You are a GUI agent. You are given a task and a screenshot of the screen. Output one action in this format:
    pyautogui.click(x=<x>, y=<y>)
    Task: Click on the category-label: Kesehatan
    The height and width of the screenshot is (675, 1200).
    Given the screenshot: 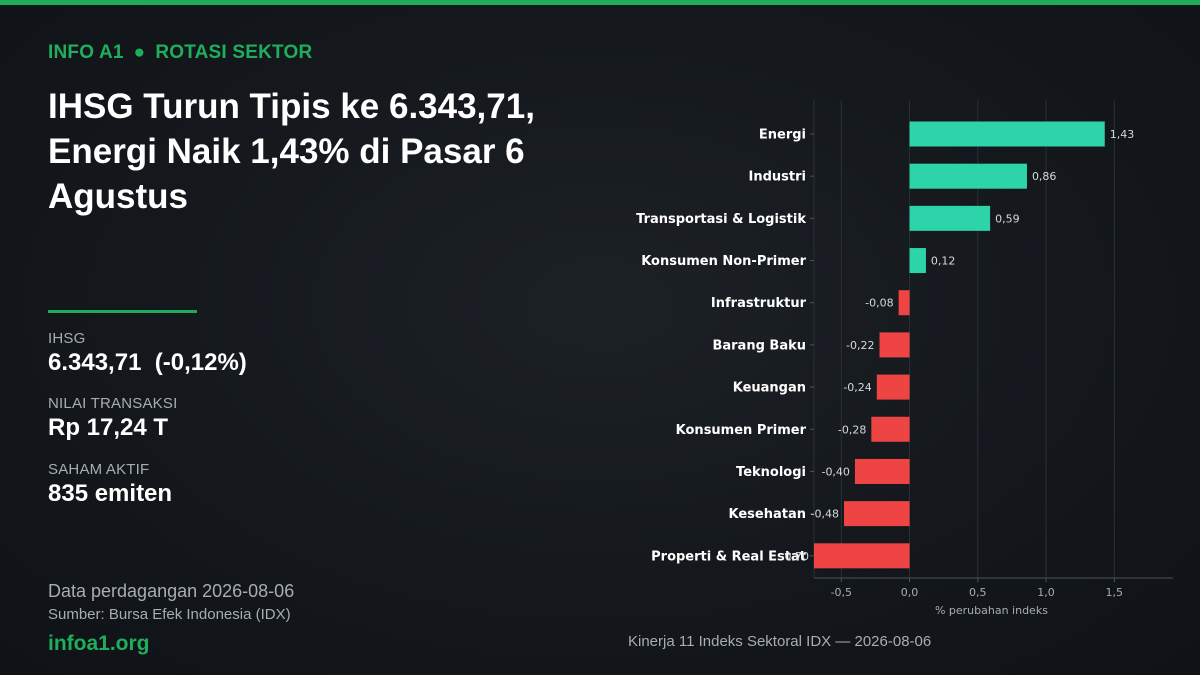 What is the action you would take?
    pyautogui.click(x=768, y=514)
    